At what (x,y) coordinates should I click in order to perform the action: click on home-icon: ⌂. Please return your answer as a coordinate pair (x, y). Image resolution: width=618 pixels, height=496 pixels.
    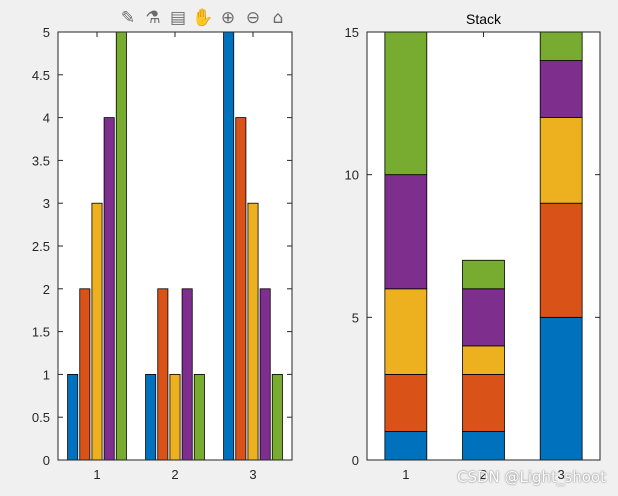
    Looking at the image, I should click on (278, 17).